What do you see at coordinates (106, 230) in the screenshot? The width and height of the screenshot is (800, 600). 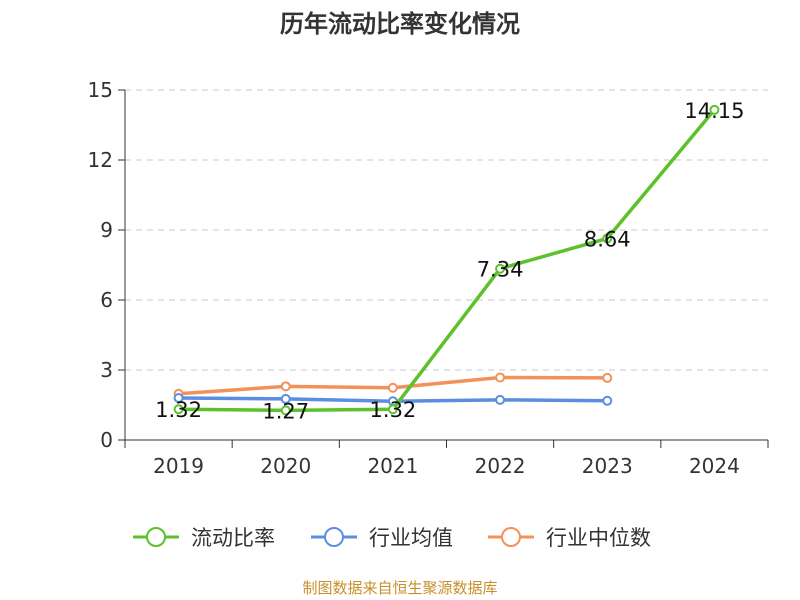 I see `y-tick-label: 9` at bounding box center [106, 230].